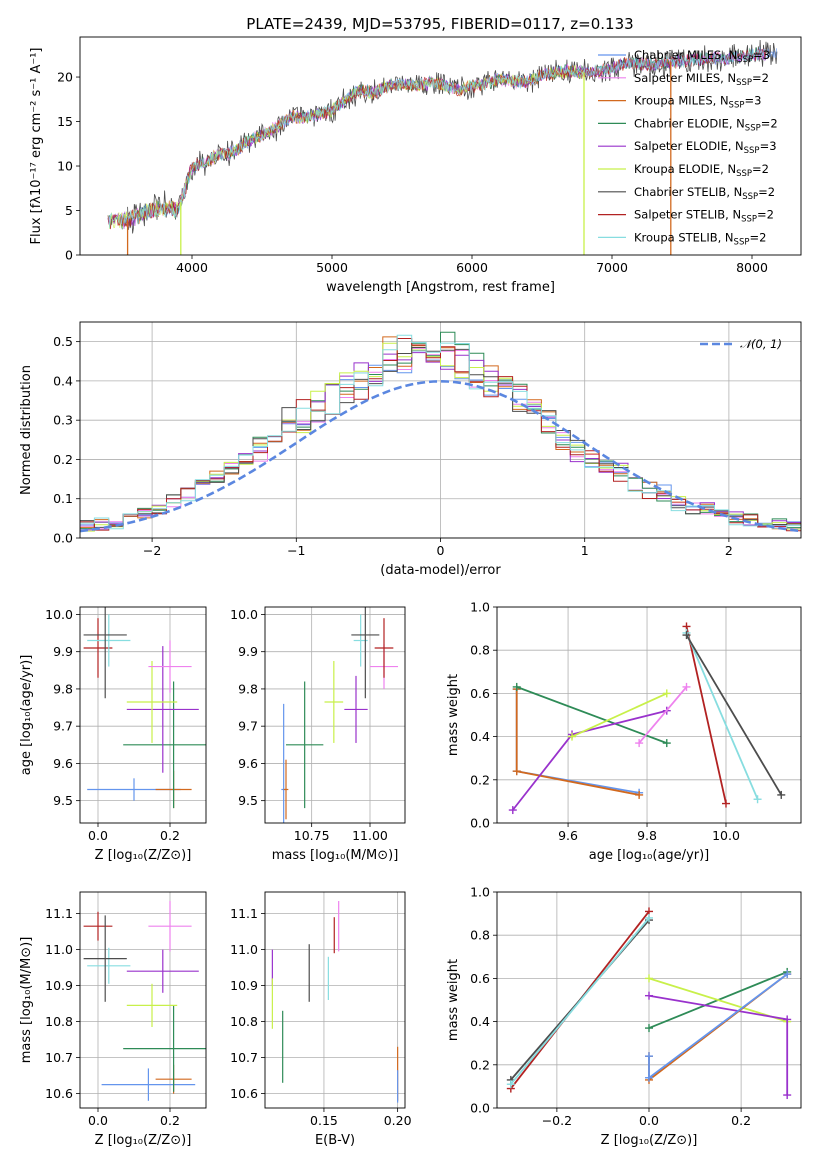  I want to click on y-tick-label: 9.8, so click(248, 688).